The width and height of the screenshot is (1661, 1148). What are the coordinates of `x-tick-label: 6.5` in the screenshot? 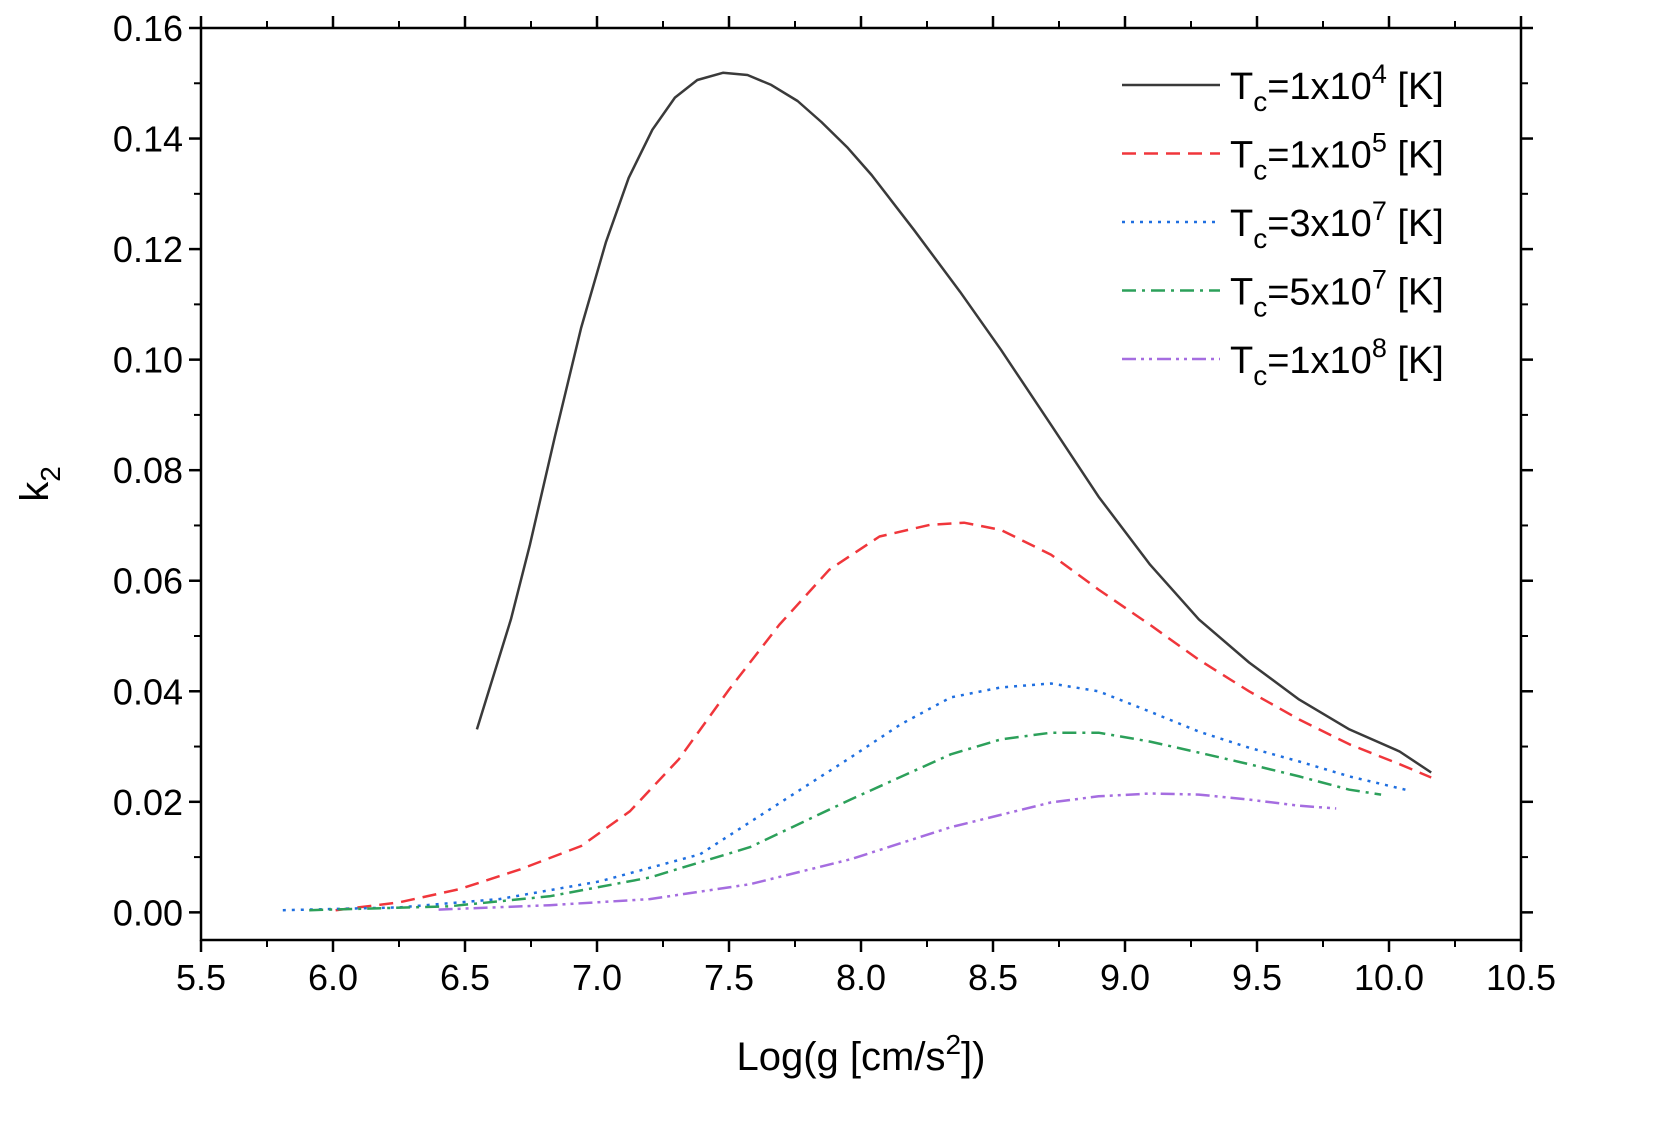 It's located at (465, 977).